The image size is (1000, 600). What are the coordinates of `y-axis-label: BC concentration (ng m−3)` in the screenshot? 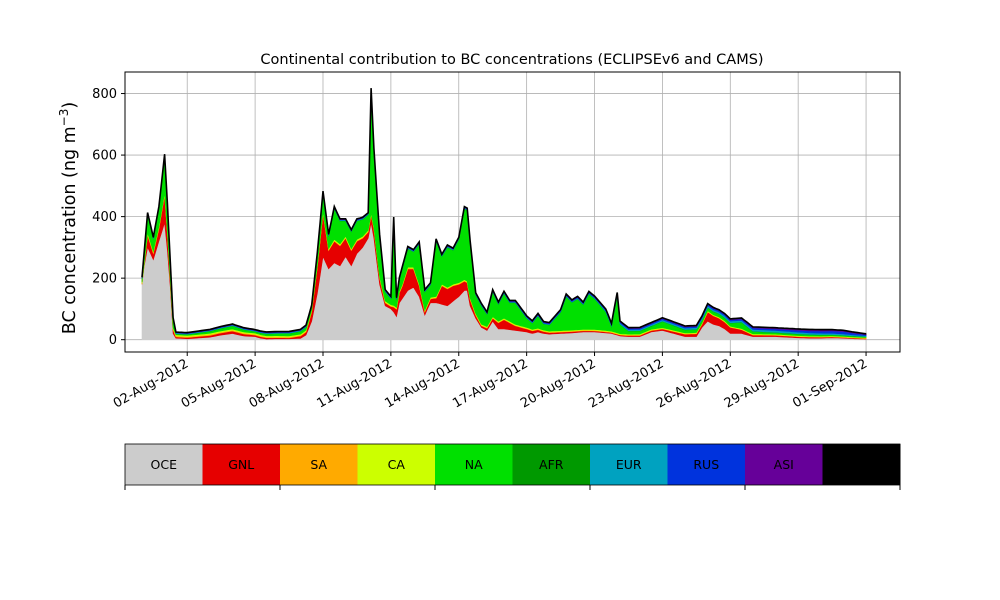 It's located at (68, 218).